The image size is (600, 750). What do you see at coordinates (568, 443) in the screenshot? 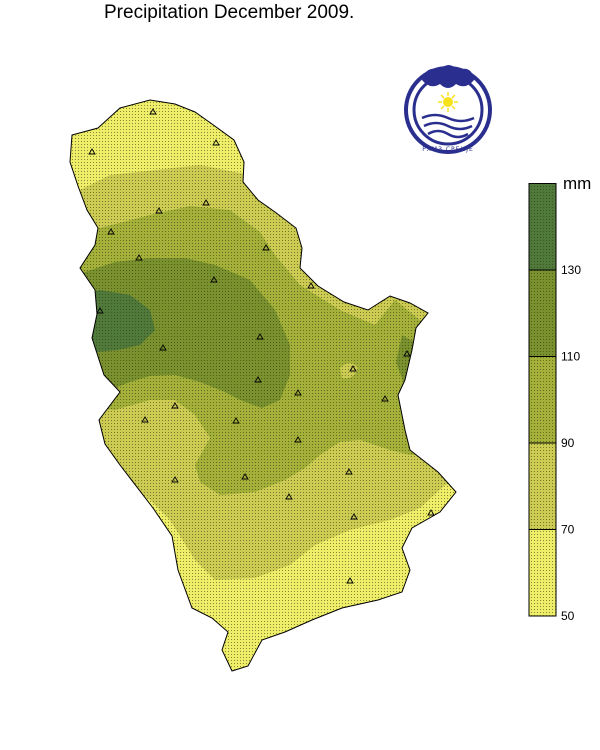
I see `legend-tick-90: 90` at bounding box center [568, 443].